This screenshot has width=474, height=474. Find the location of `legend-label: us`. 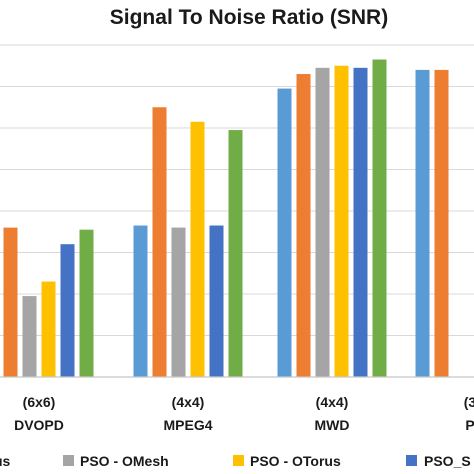

legend-label: us is located at coordinates (5, 461).